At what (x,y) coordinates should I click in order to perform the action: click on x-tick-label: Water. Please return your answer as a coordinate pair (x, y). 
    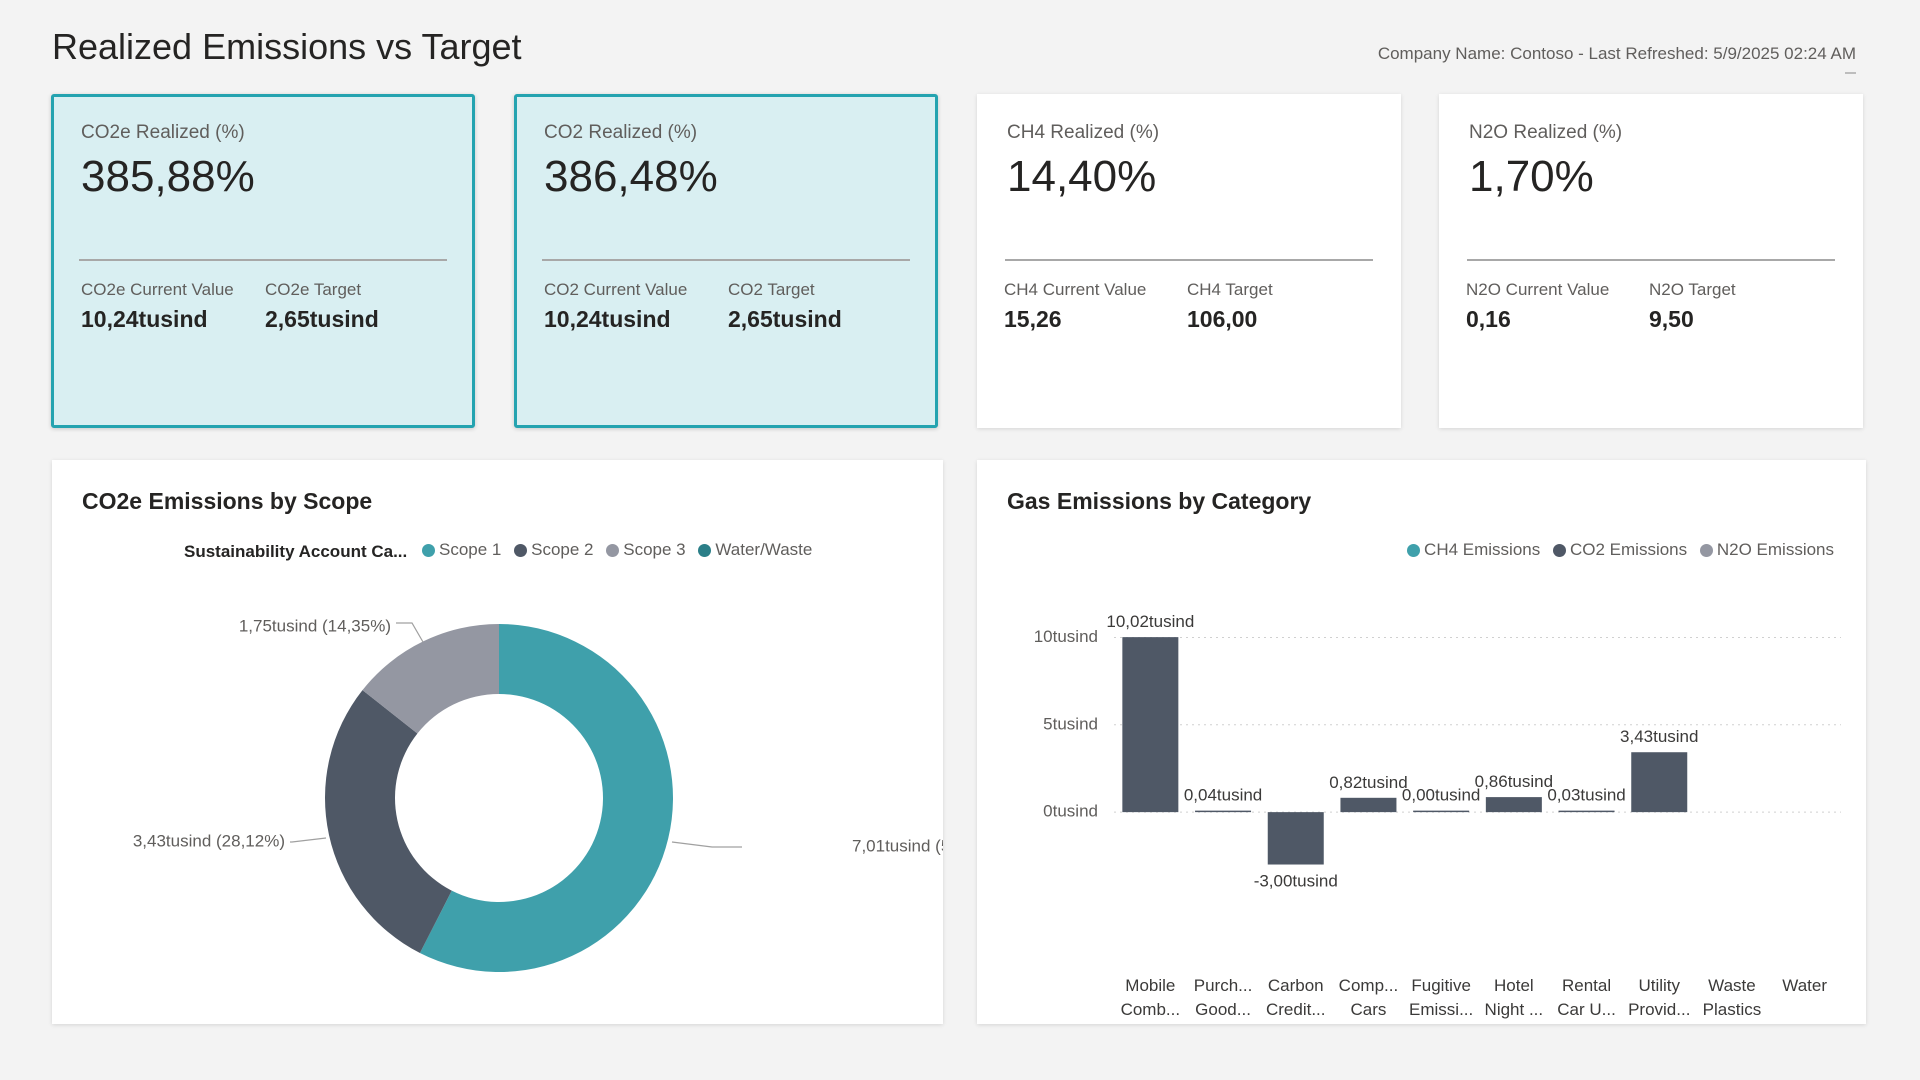
    Looking at the image, I should click on (1804, 985).